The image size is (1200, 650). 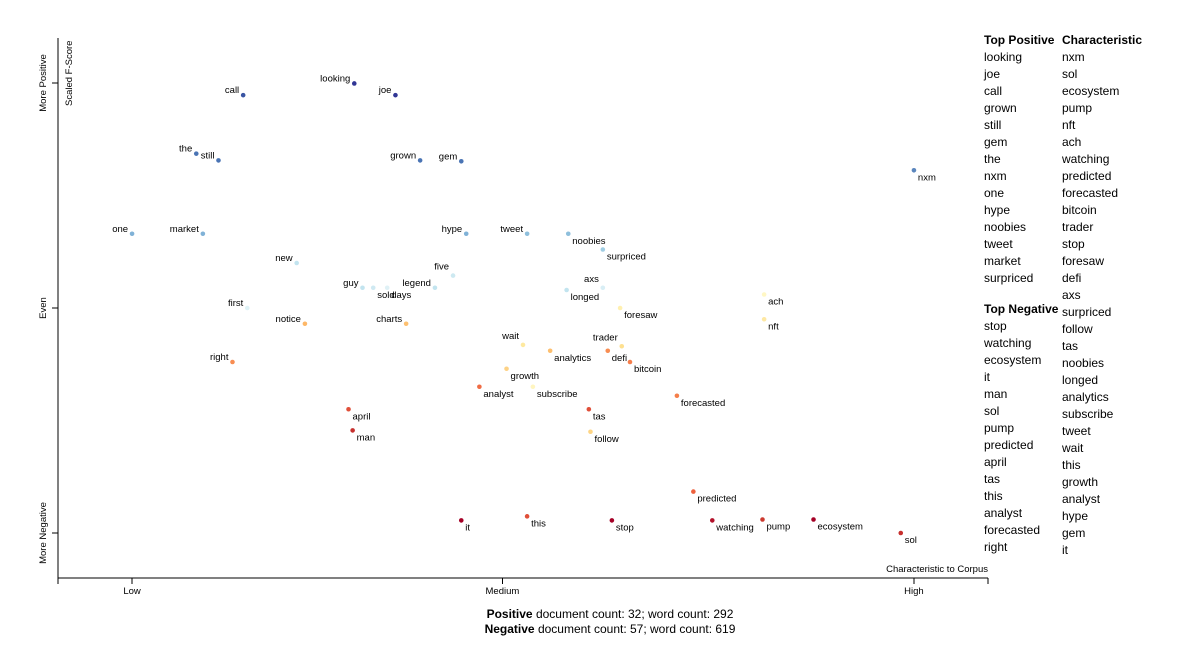 What do you see at coordinates (466, 234) in the screenshot?
I see `point-hype` at bounding box center [466, 234].